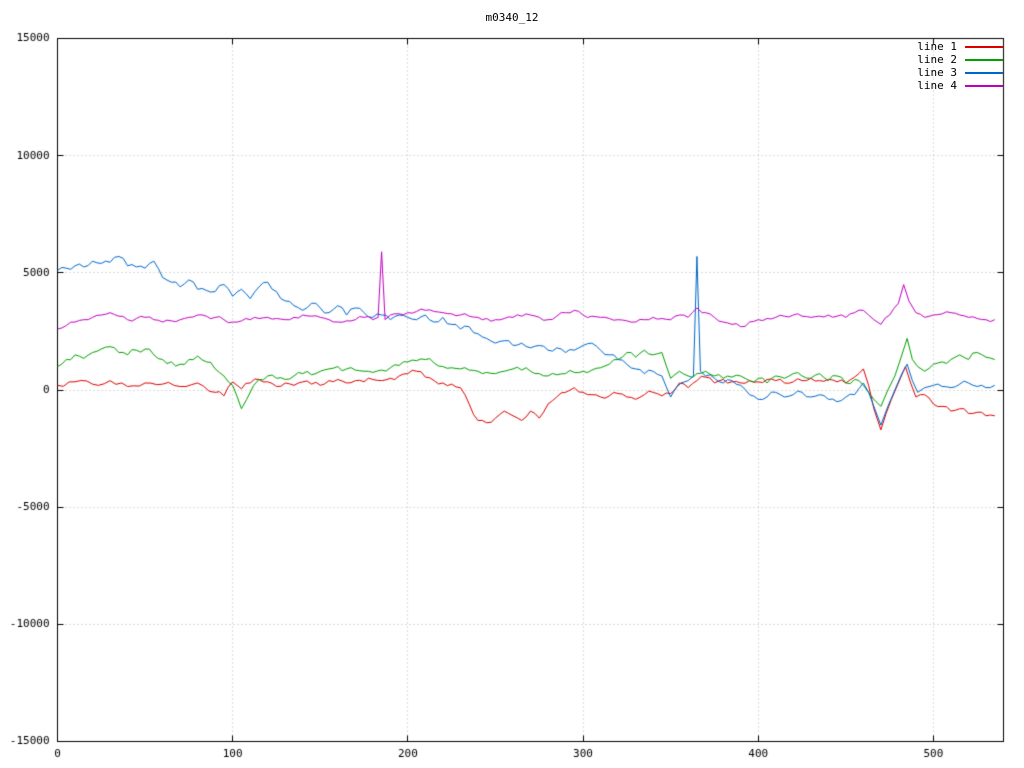 Image resolution: width=1024 pixels, height=768 pixels. What do you see at coordinates (937, 85) in the screenshot?
I see `legend-label-line4: line 4` at bounding box center [937, 85].